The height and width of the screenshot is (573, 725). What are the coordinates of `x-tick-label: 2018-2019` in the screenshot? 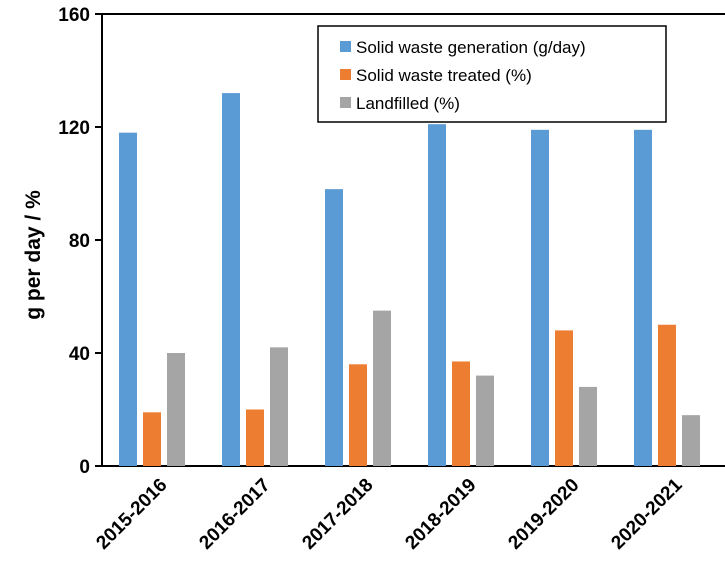 It's located at (440, 514).